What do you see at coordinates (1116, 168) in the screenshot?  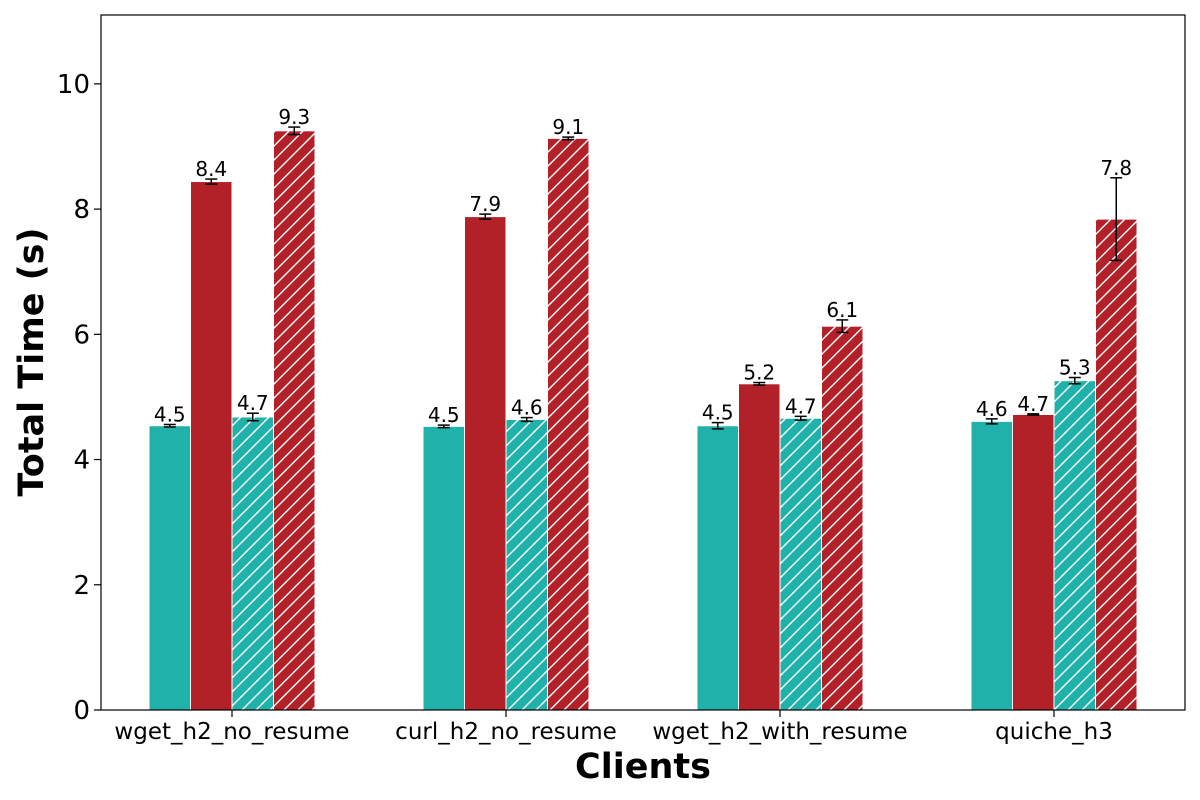 I see `data-label: 7.8` at bounding box center [1116, 168].